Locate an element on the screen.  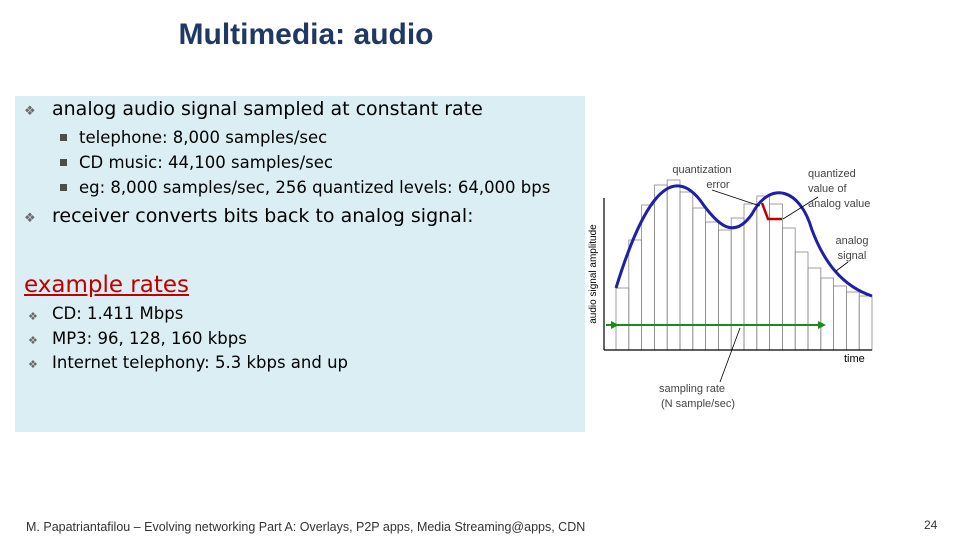
label-sampling-rate: sampling rate is located at coordinates (692, 389).